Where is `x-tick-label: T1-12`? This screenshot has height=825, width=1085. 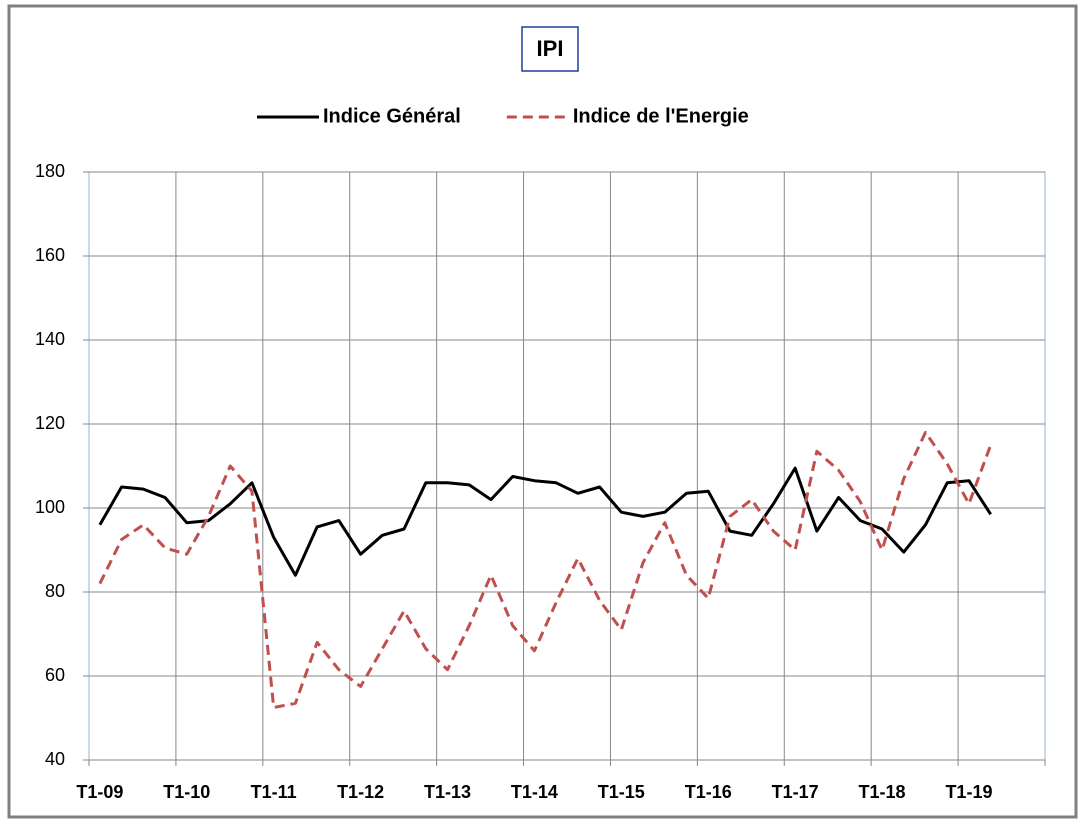 x-tick-label: T1-12 is located at coordinates (360, 792).